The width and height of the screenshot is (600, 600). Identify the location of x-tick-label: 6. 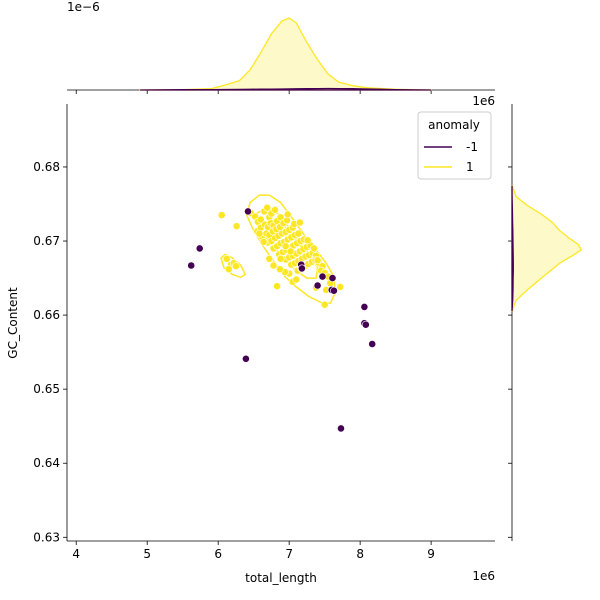
(218, 554).